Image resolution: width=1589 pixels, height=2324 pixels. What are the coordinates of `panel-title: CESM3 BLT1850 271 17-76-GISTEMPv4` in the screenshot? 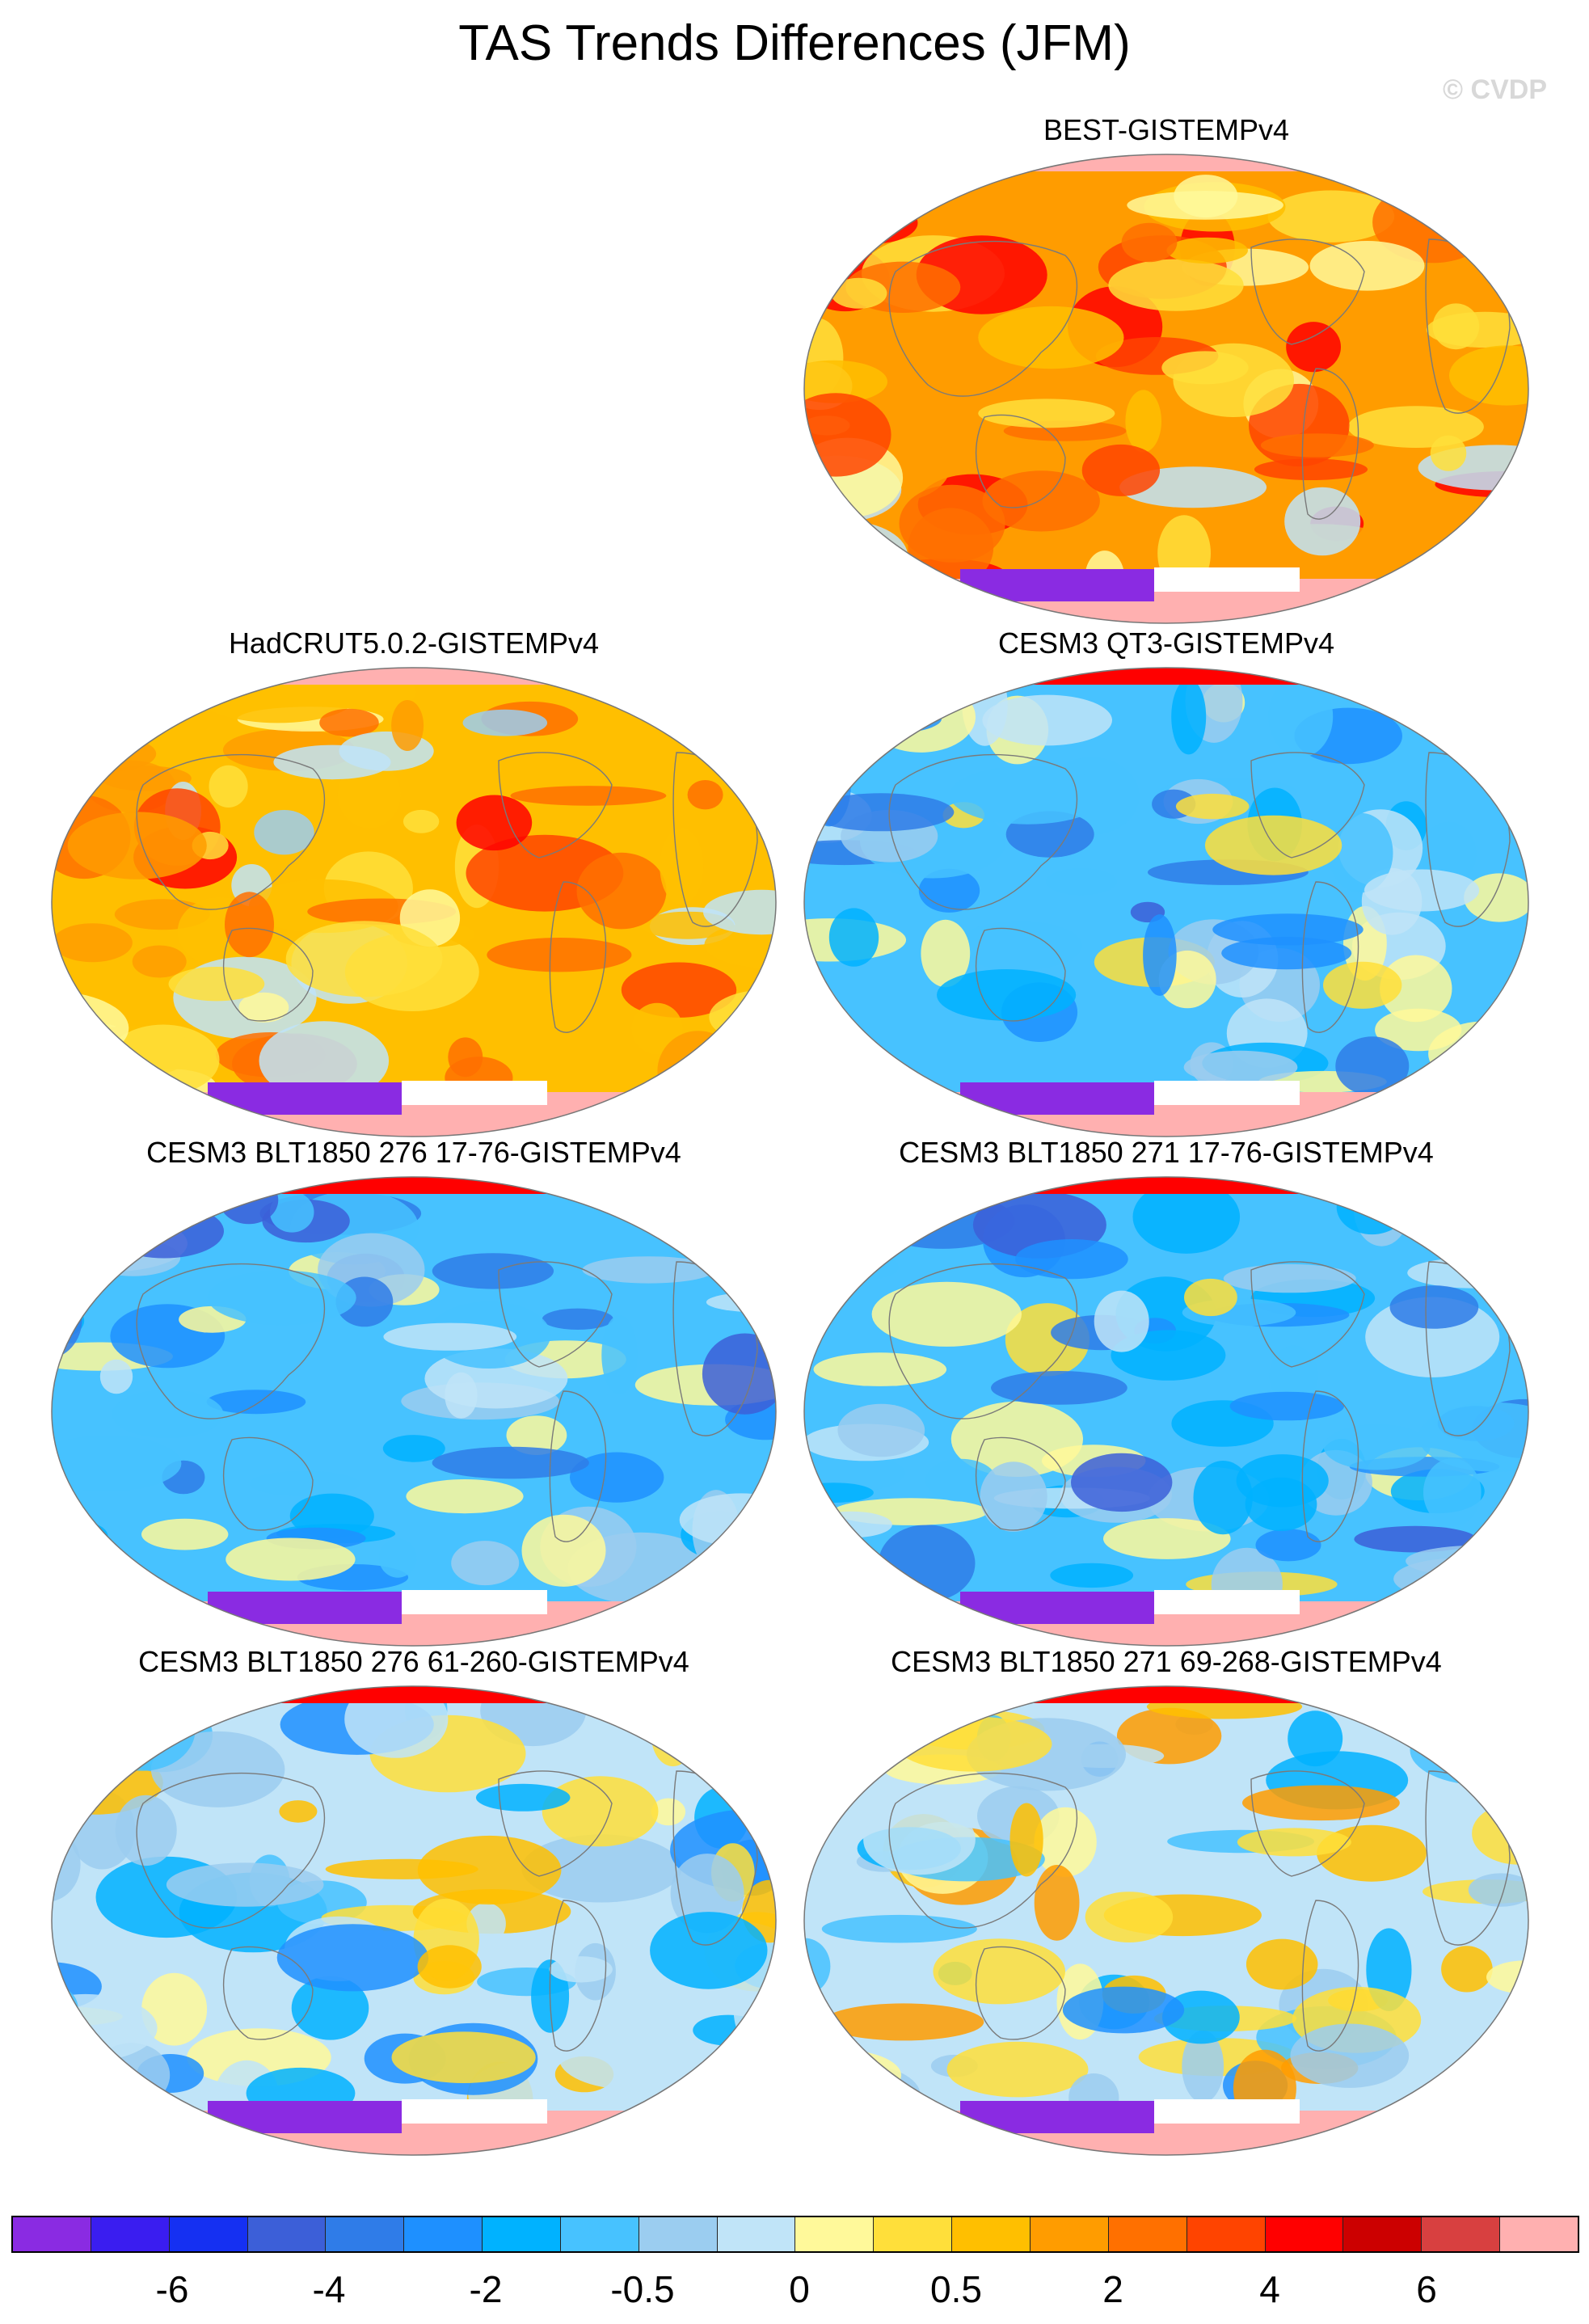 It's located at (1166, 1152).